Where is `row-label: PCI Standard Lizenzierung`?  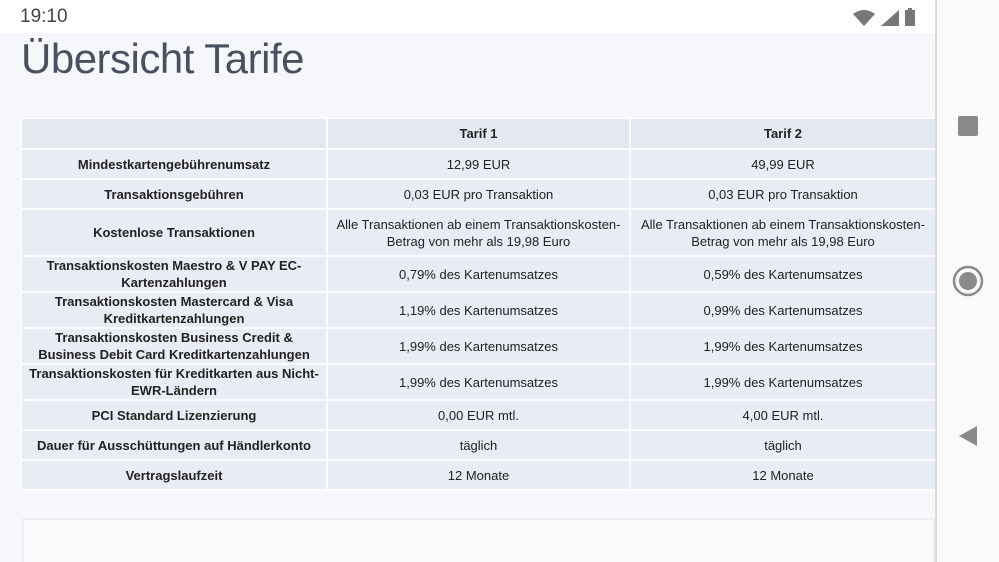 row-label: PCI Standard Lizenzierung is located at coordinates (174, 415).